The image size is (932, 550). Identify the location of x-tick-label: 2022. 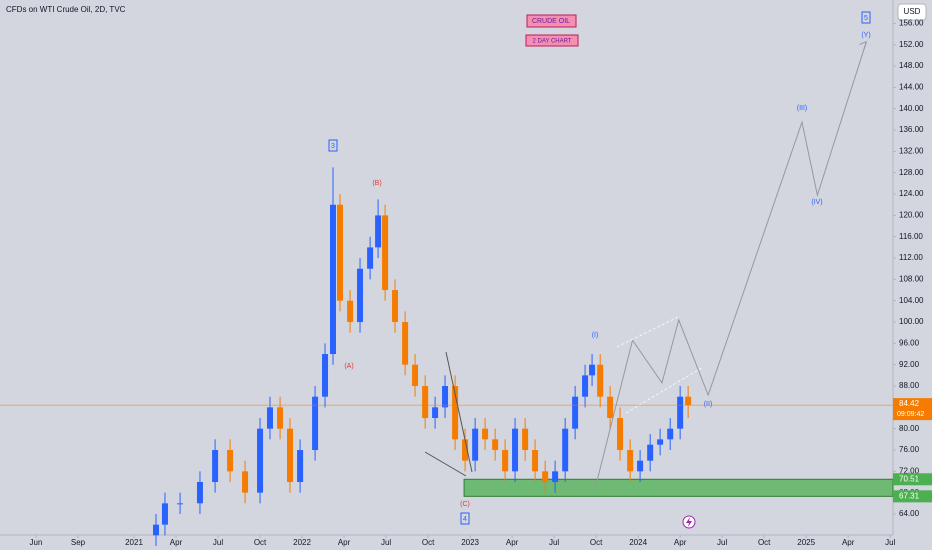
(302, 542).